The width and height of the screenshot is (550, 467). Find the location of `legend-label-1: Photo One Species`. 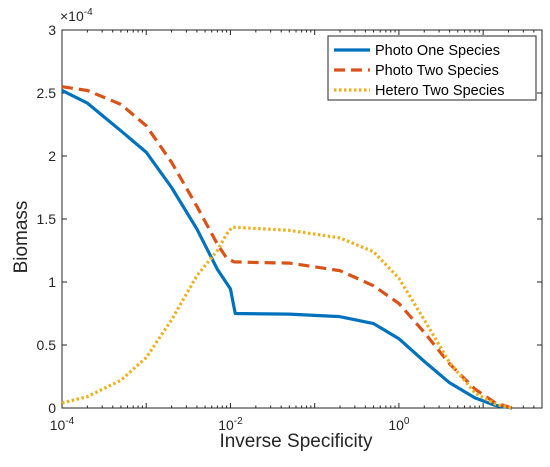

legend-label-1: Photo One Species is located at coordinates (437, 51).